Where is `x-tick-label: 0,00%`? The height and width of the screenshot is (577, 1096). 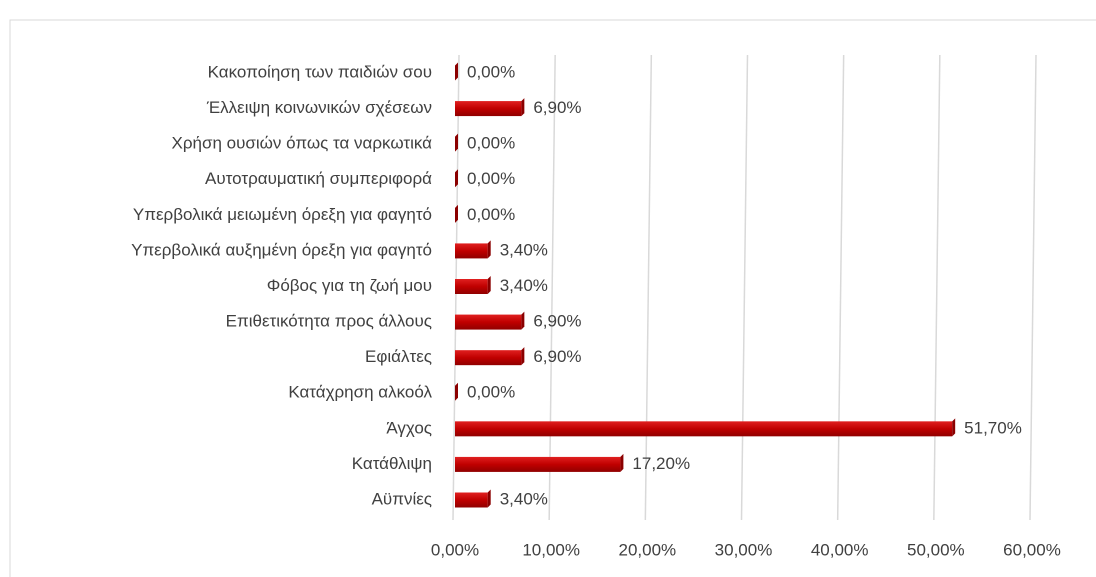 x-tick-label: 0,00% is located at coordinates (455, 549).